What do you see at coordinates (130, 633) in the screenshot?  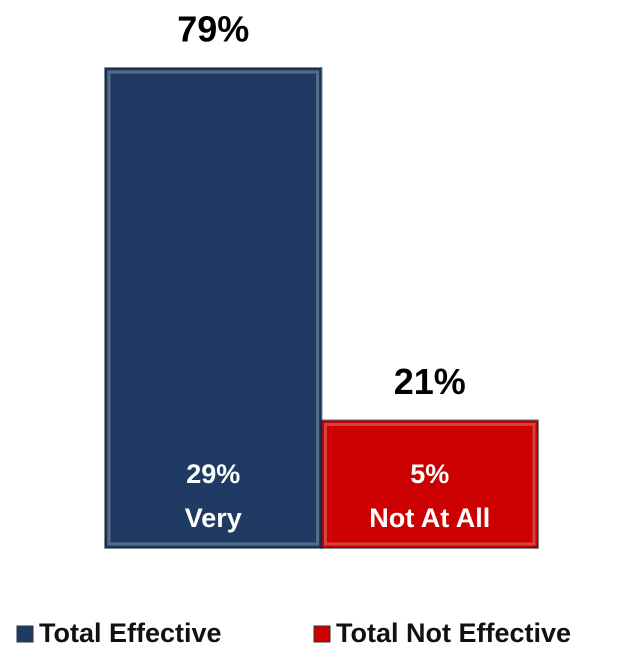 I see `legend-label: Total Effective` at bounding box center [130, 633].